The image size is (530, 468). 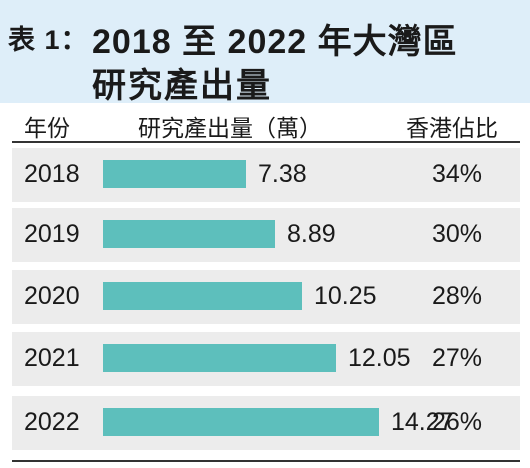 What do you see at coordinates (52, 234) in the screenshot?
I see `row-year-label: 2019` at bounding box center [52, 234].